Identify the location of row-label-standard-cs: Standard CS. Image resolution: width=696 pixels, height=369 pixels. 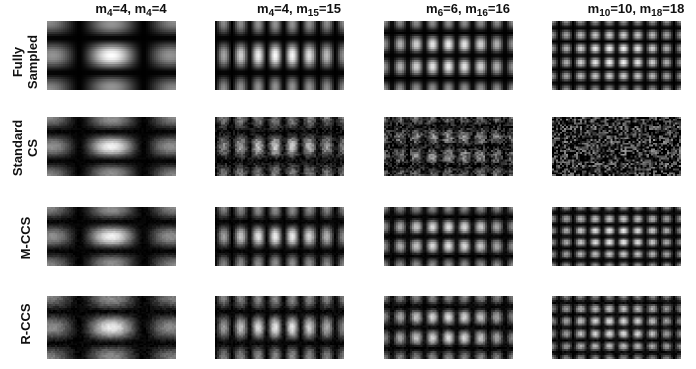
(25, 148).